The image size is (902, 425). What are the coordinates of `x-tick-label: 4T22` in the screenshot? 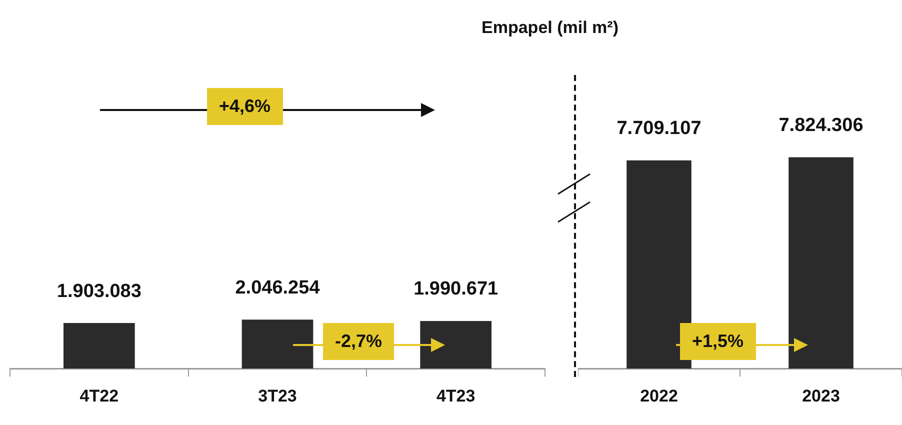 It's located at (99, 396).